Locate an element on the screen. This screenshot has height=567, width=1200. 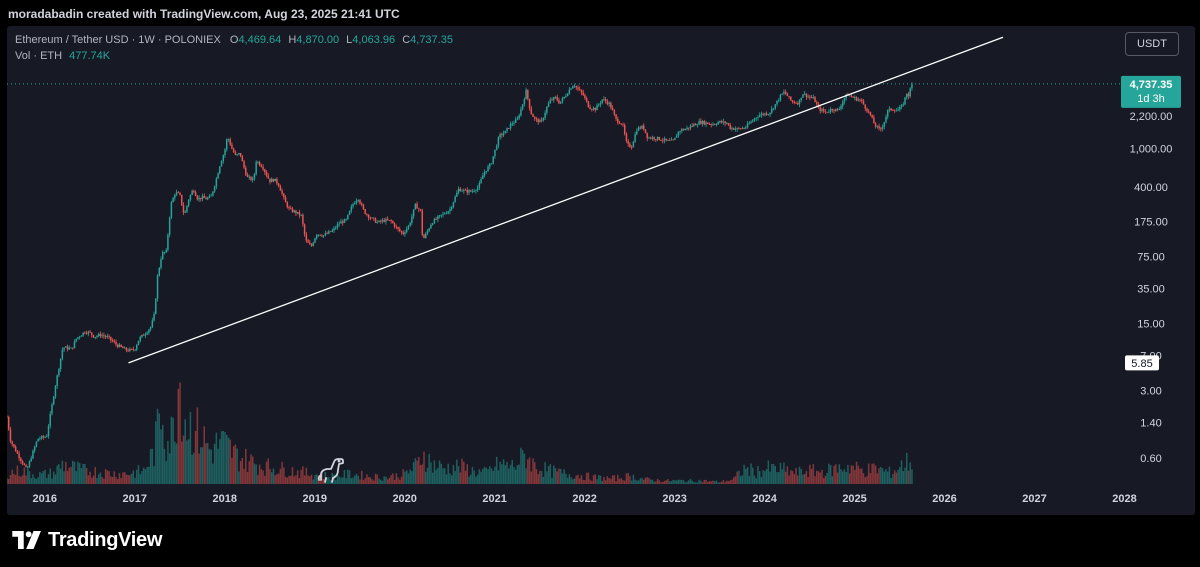
symbol-description: Ethereum / Tether USD · 1W · POLONIEX is located at coordinates (118, 40).